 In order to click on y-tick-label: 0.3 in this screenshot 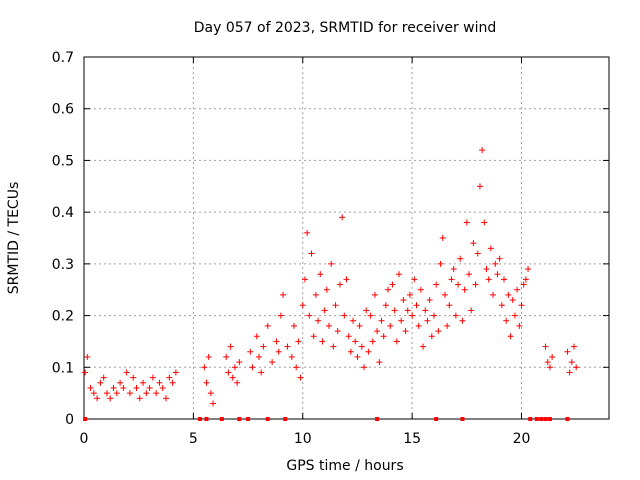, I will do `click(63, 265)`.